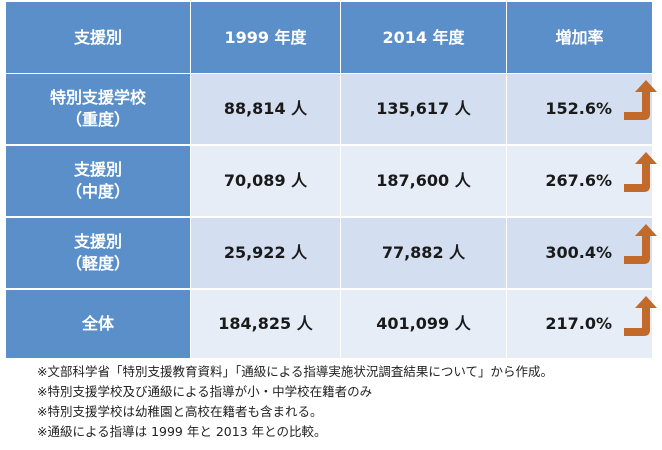 The height and width of the screenshot is (450, 662). What do you see at coordinates (578, 252) in the screenshot?
I see `increase-rate-value: 300.4%` at bounding box center [578, 252].